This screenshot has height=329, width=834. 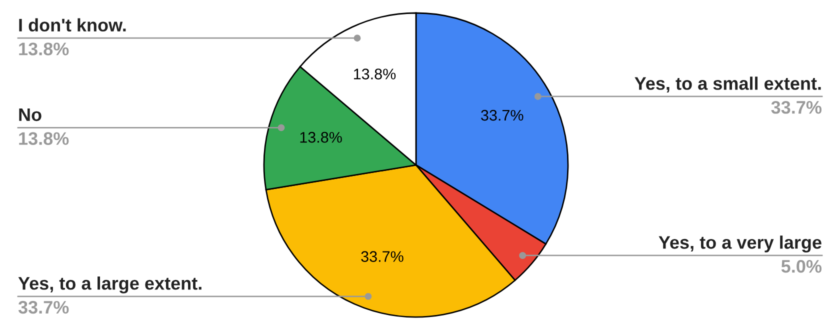 I want to click on slice-label: No, so click(x=30, y=115).